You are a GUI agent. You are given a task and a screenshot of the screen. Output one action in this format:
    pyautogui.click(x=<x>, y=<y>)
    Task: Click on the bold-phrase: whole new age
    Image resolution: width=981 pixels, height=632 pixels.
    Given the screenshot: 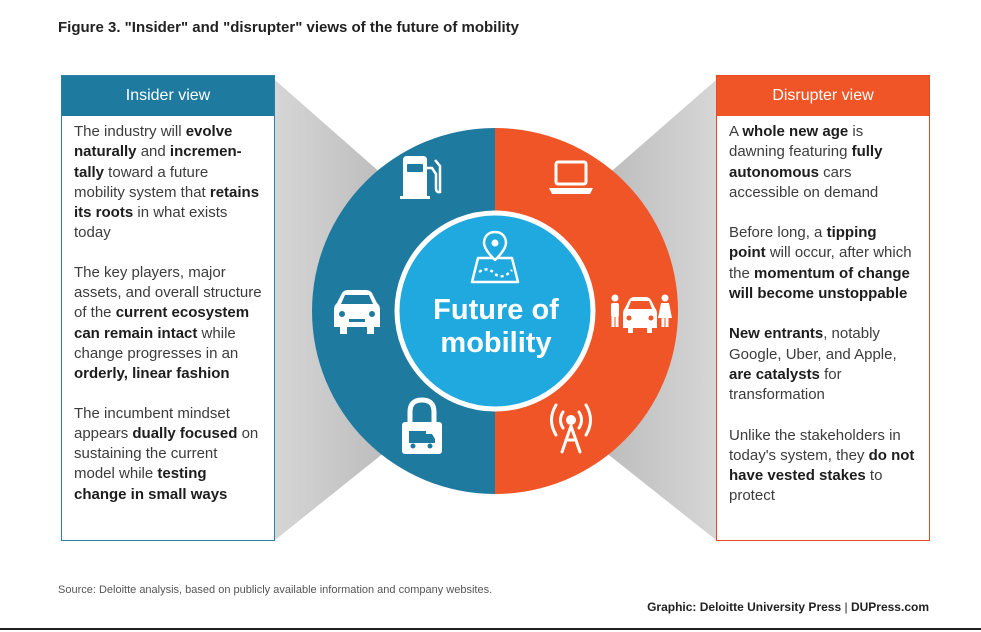 What is the action you would take?
    pyautogui.click(x=795, y=131)
    